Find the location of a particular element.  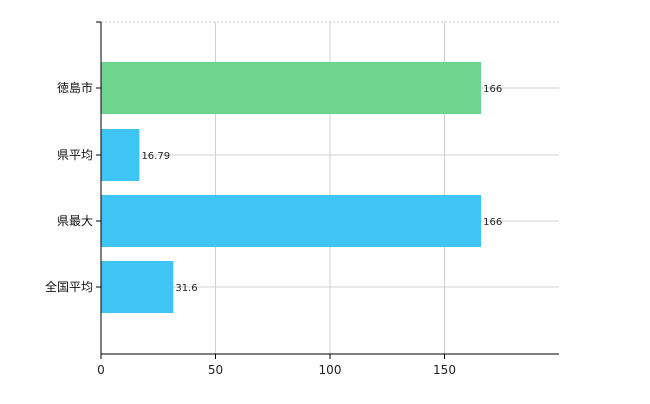

category-label: 県平均 is located at coordinates (75, 155).